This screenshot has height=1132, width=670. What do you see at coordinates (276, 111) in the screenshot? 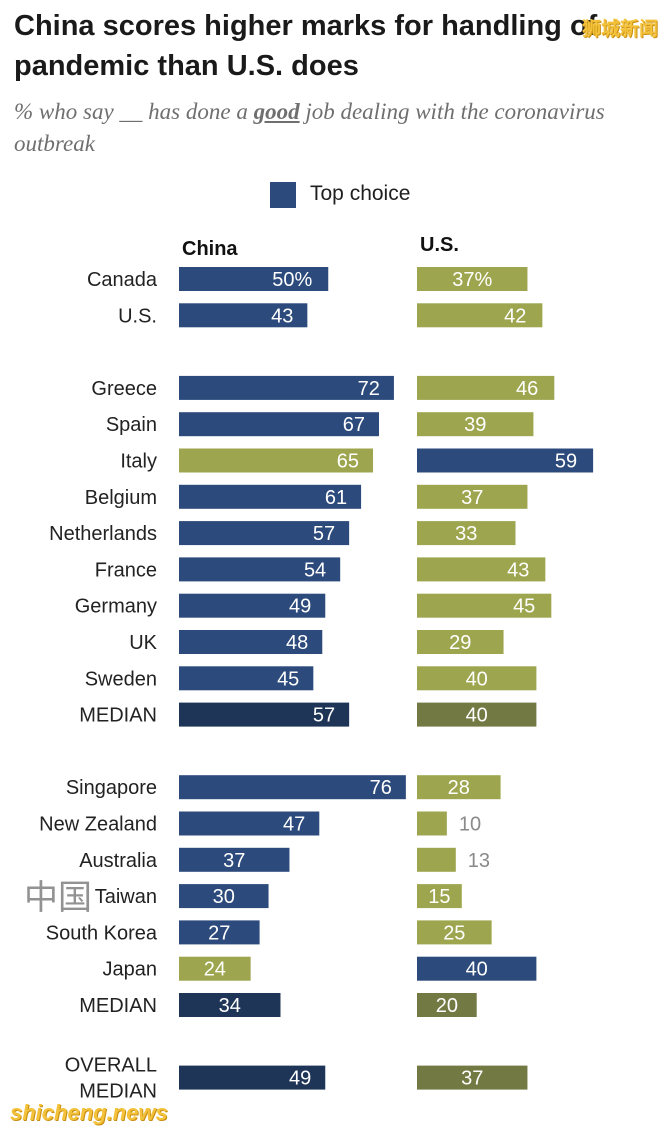
I see `subtitle-emphasis: good` at bounding box center [276, 111].